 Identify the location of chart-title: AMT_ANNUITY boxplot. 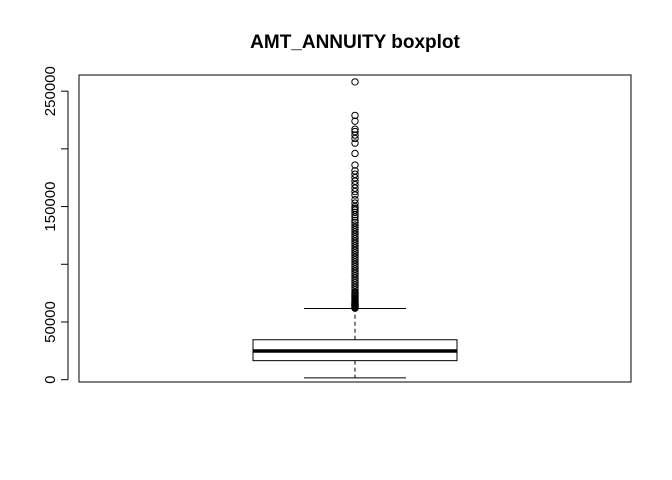
(355, 42).